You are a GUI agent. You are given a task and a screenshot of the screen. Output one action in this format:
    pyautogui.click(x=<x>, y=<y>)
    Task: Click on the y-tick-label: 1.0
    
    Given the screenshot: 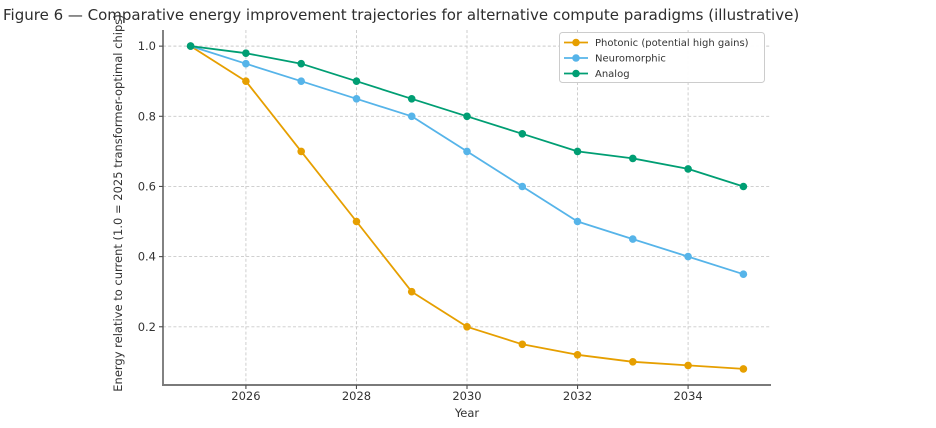 What is the action you would take?
    pyautogui.click(x=147, y=46)
    